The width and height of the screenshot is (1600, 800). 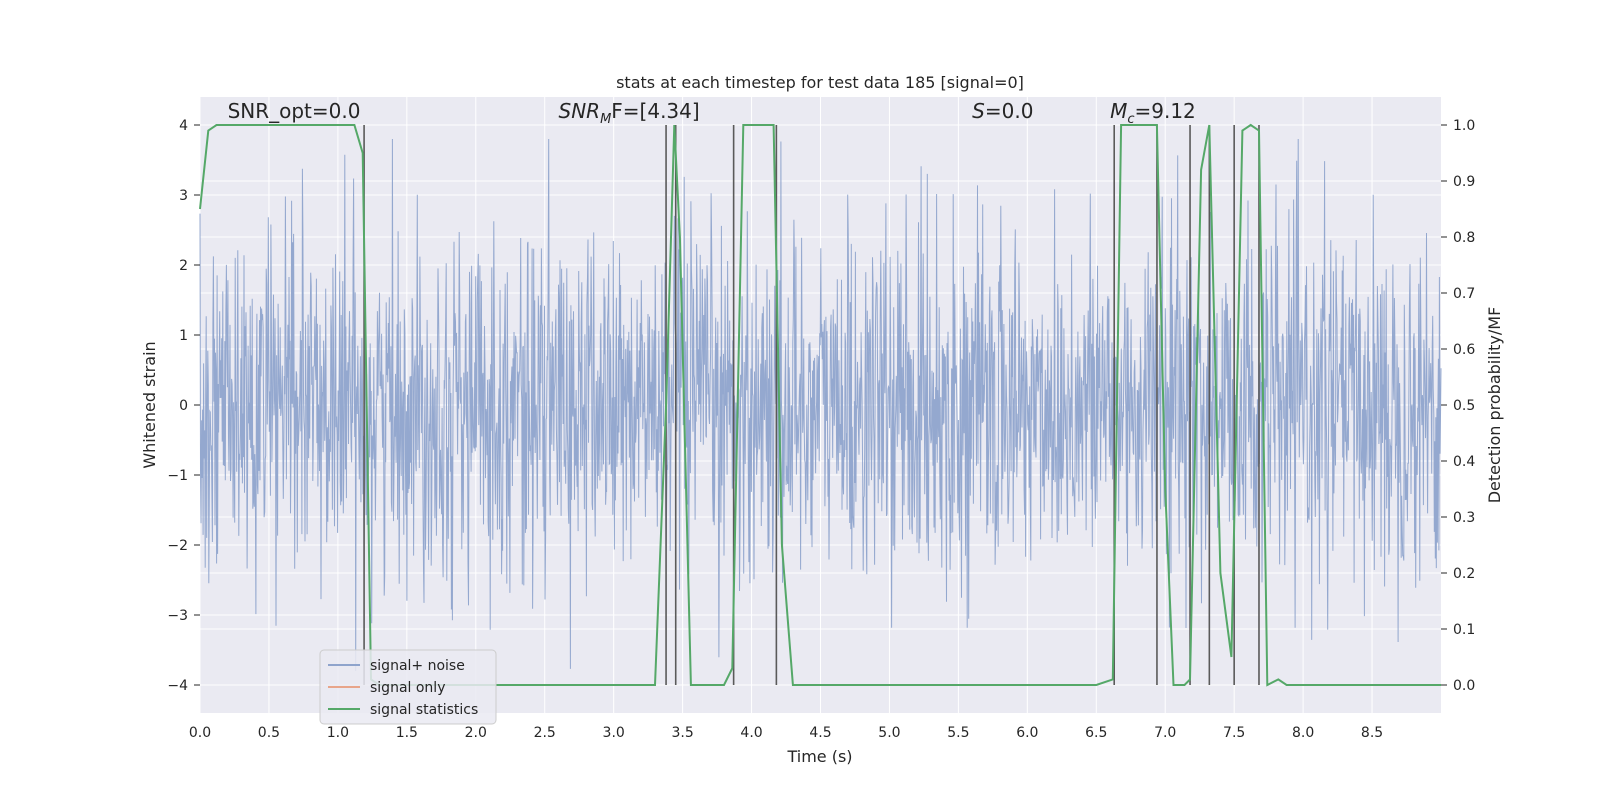 I want to click on x-tick-label: 7.5, so click(x=1234, y=733).